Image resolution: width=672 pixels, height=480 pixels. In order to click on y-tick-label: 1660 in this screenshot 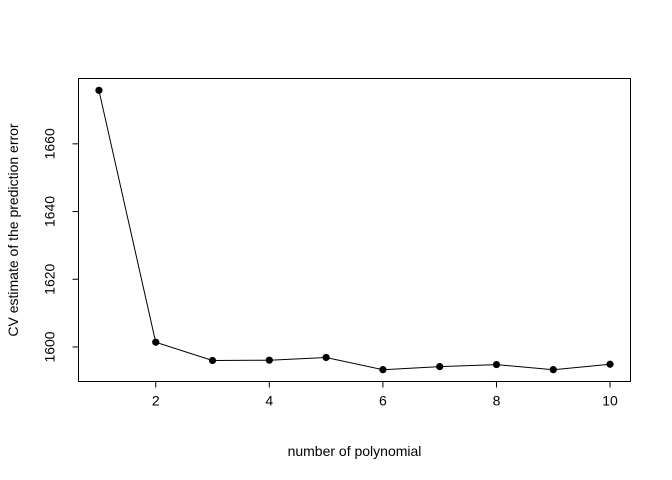, I will do `click(50, 143)`.